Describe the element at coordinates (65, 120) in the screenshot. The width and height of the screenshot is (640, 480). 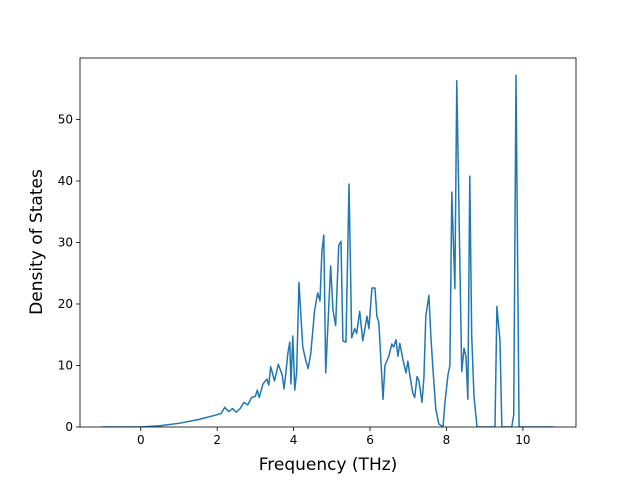
I see `y-tick-label: 50` at that location.